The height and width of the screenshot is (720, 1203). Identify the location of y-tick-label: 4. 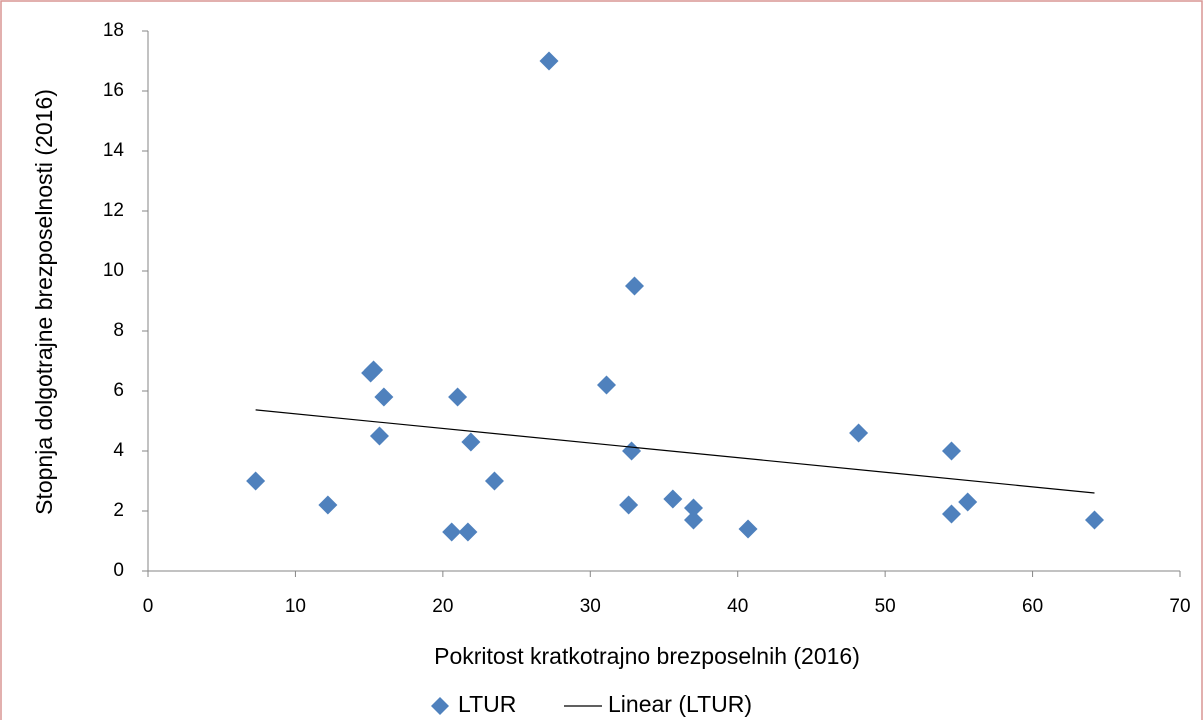
(118, 450).